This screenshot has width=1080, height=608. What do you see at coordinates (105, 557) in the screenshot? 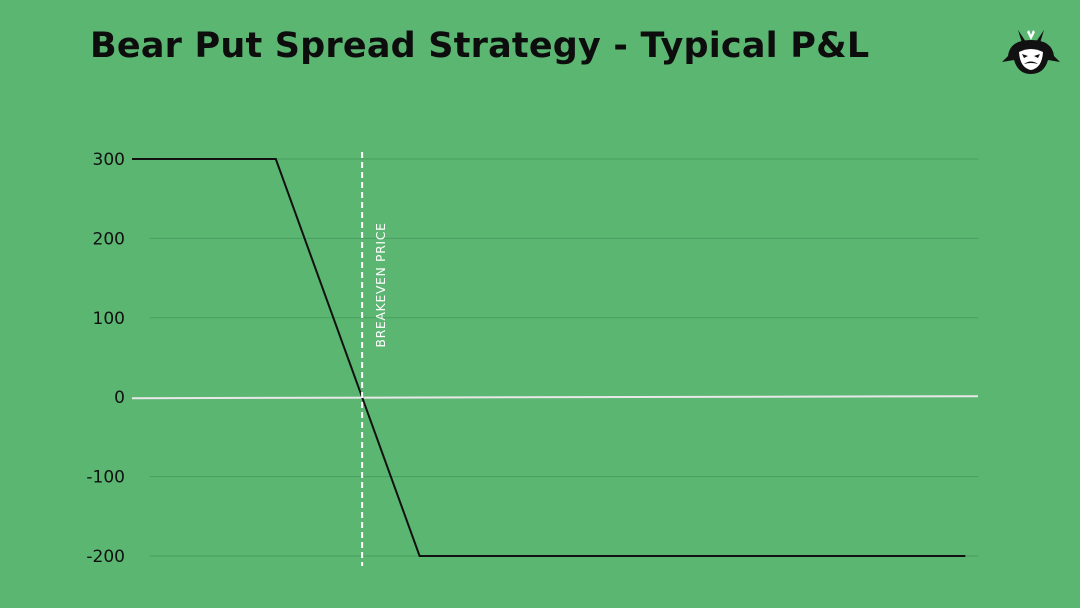
I see `y-tick-label: -200` at bounding box center [105, 557].